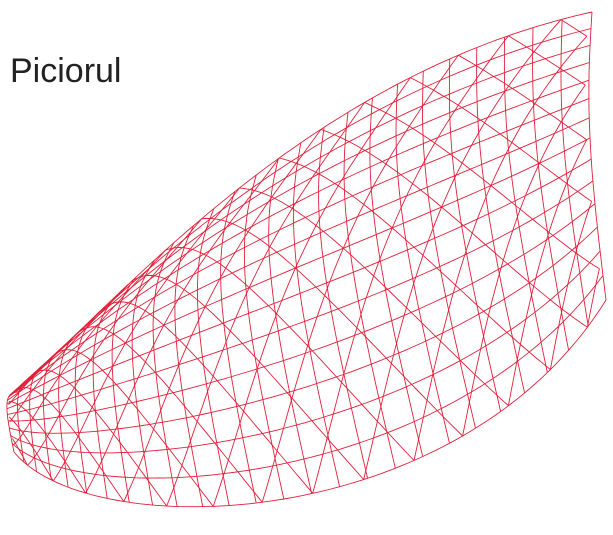  What do you see at coordinates (65, 71) in the screenshot?
I see `title: Piciorul` at bounding box center [65, 71].